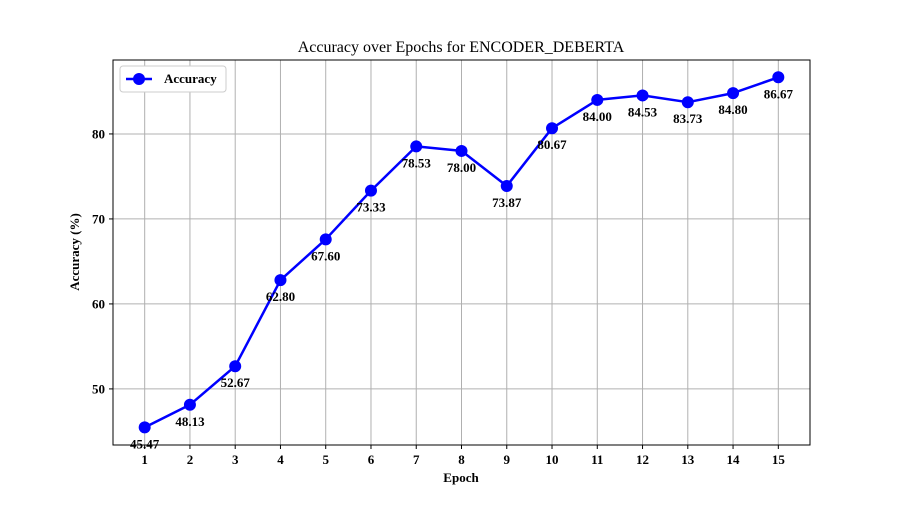 This screenshot has width=900, height=505. I want to click on data-label: 83.73, so click(688, 118).